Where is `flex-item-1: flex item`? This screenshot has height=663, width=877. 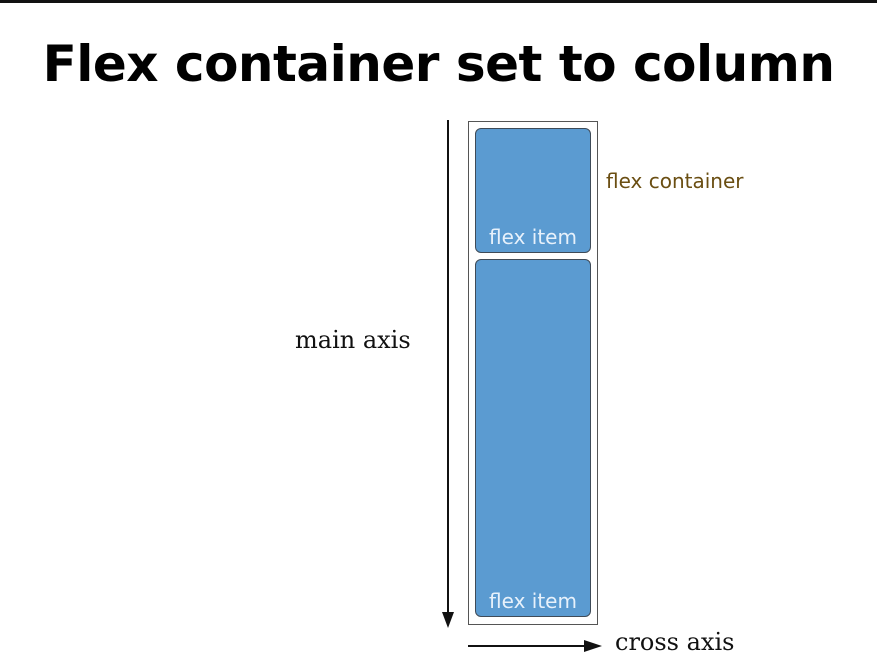 flex-item-1: flex item is located at coordinates (533, 190).